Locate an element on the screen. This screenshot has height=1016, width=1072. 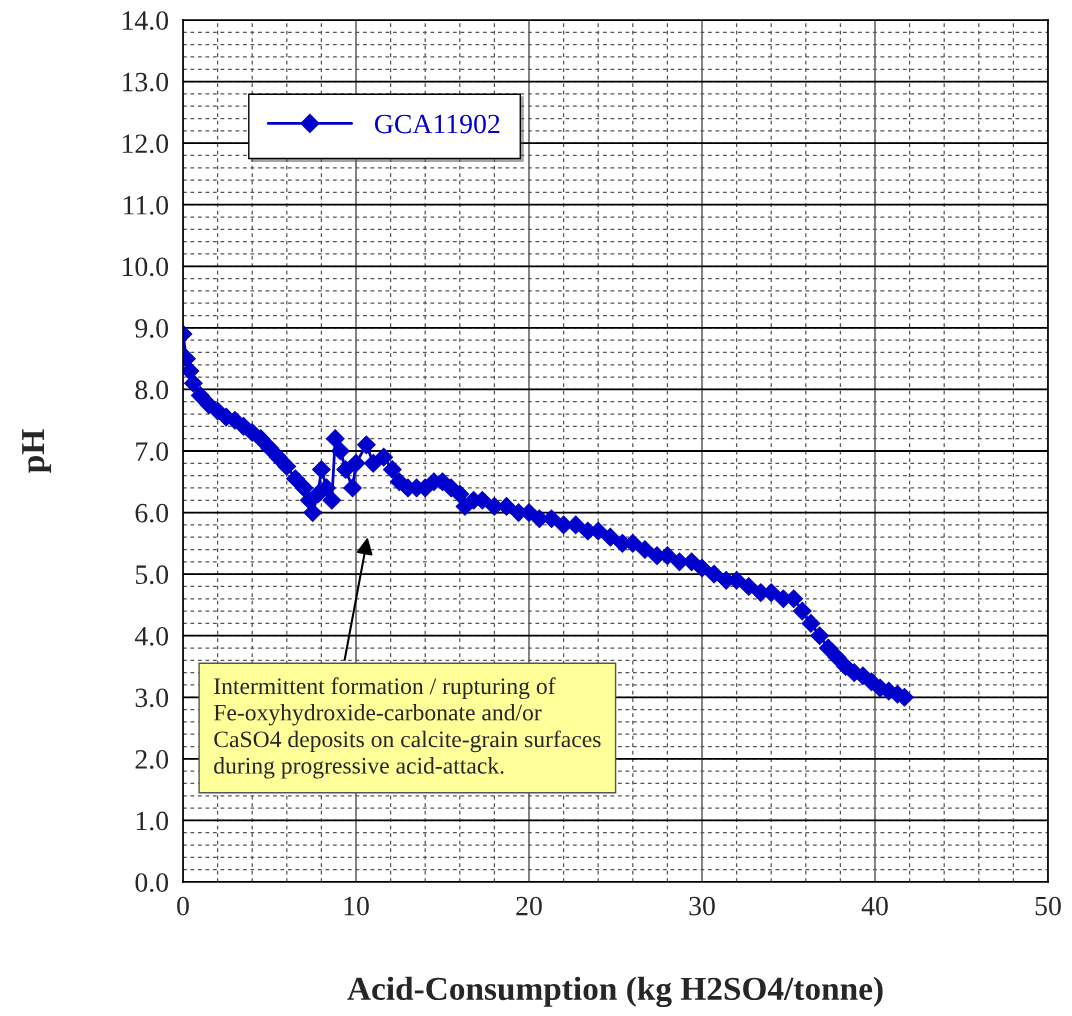
x-axis-title: Acid-Consumption (kg H2SO4/tonne) is located at coordinates (615, 992).